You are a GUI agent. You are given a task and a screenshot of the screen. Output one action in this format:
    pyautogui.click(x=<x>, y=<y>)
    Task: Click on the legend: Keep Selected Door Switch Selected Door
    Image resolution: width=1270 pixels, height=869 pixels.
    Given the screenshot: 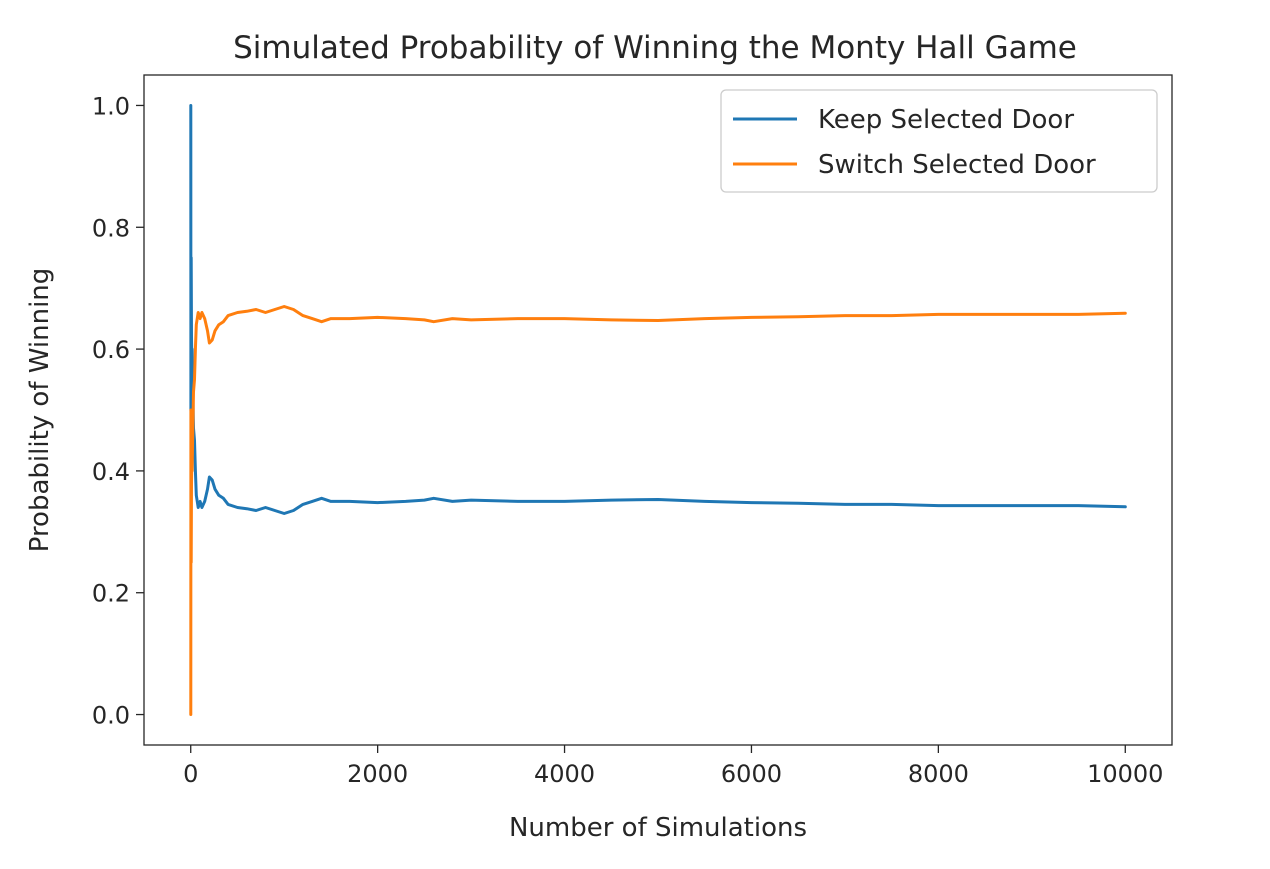 What is the action you would take?
    pyautogui.click(x=939, y=141)
    